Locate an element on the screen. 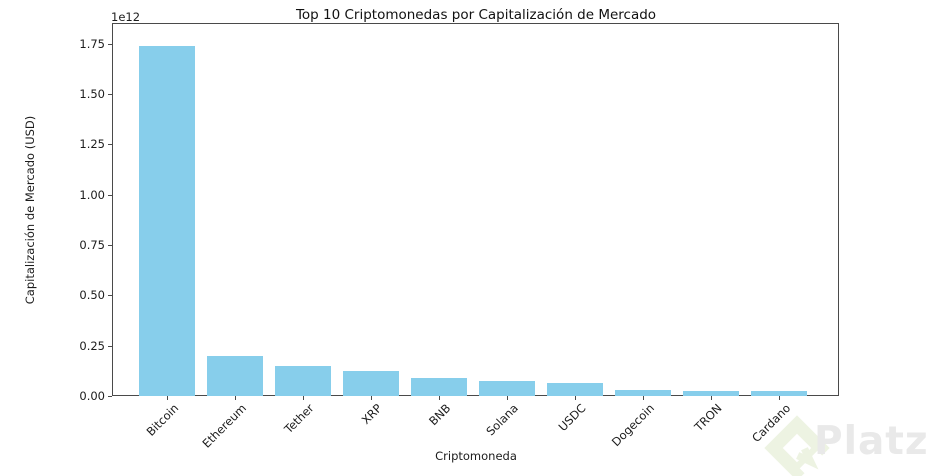 The width and height of the screenshot is (931, 476). y-tick-label: 1.00 is located at coordinates (92, 194).